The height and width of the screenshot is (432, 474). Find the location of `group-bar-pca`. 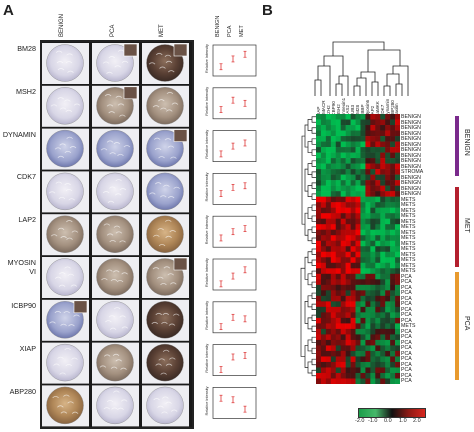

group-bar-pca is located at coordinates (457, 326).